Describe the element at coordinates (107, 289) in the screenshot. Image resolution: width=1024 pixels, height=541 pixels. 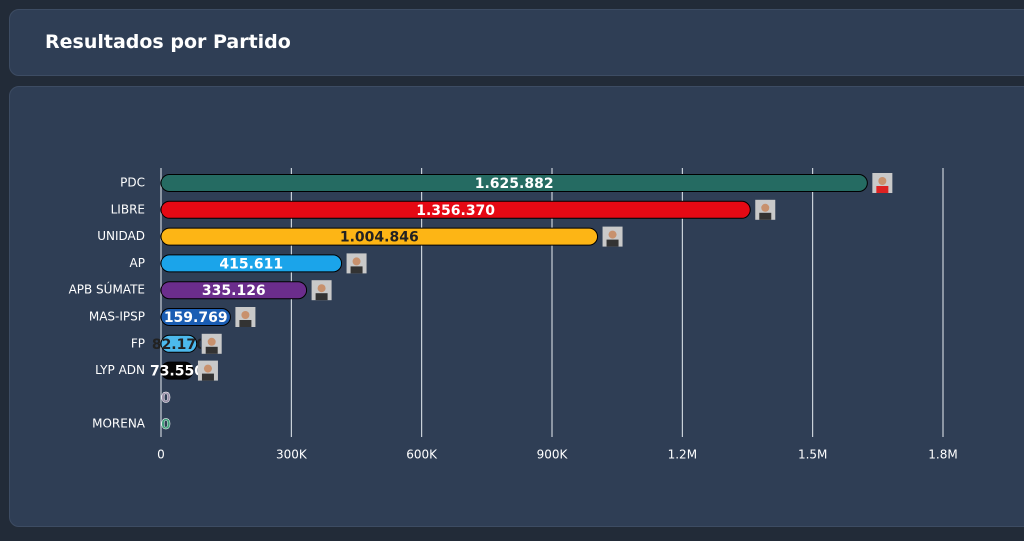
I see `category-label: APB SÚMATE` at that location.